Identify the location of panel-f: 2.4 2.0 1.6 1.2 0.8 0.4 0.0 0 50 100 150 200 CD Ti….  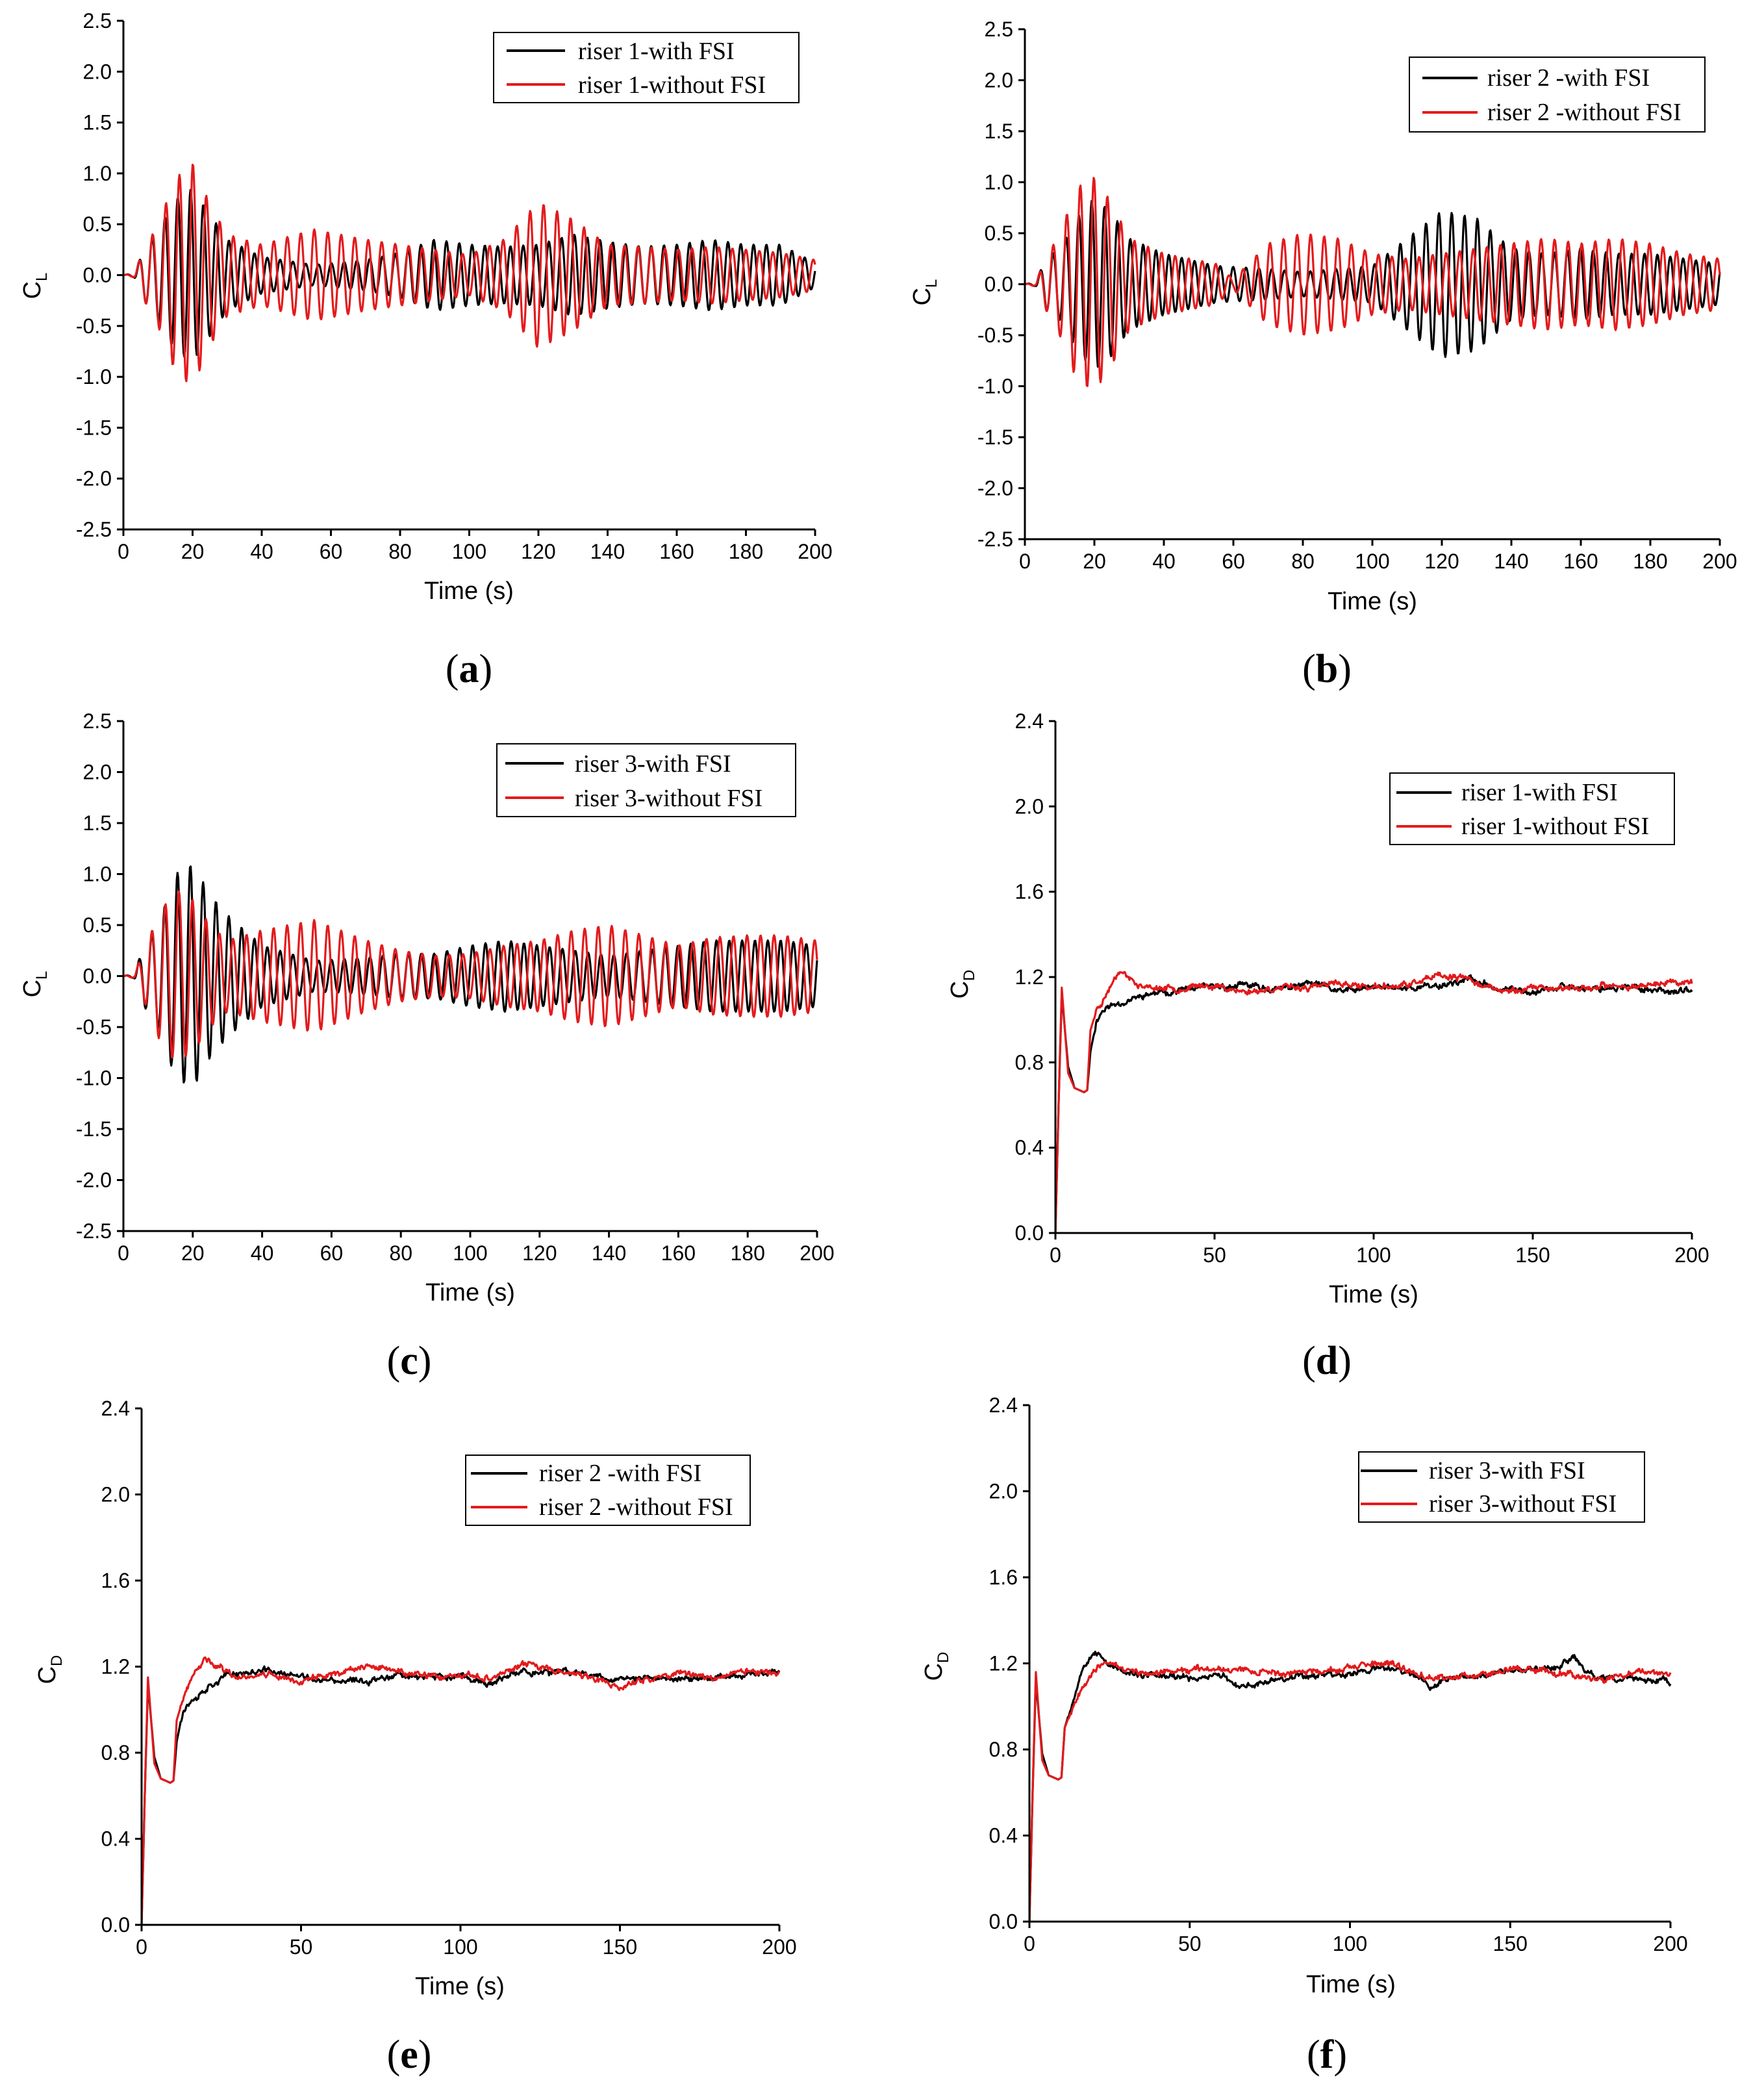
(1304, 1735).